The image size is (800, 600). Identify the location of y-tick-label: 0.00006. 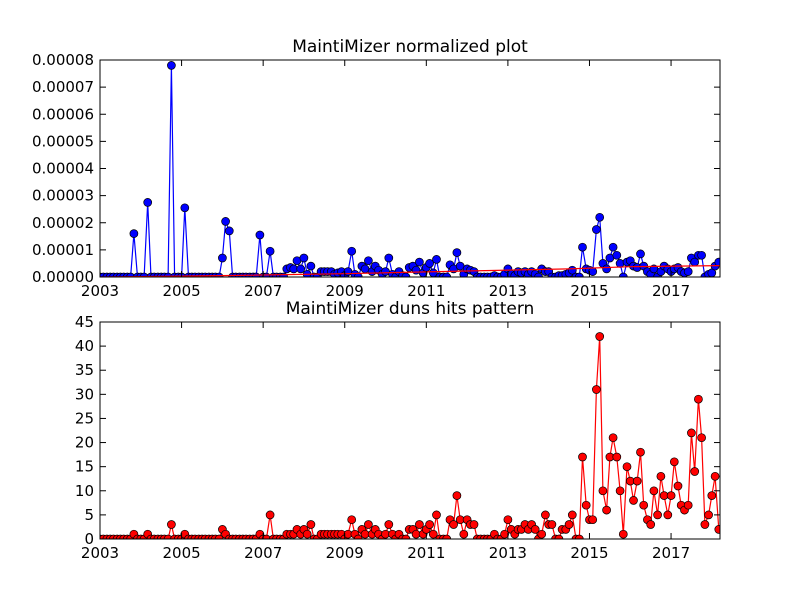
(63, 114).